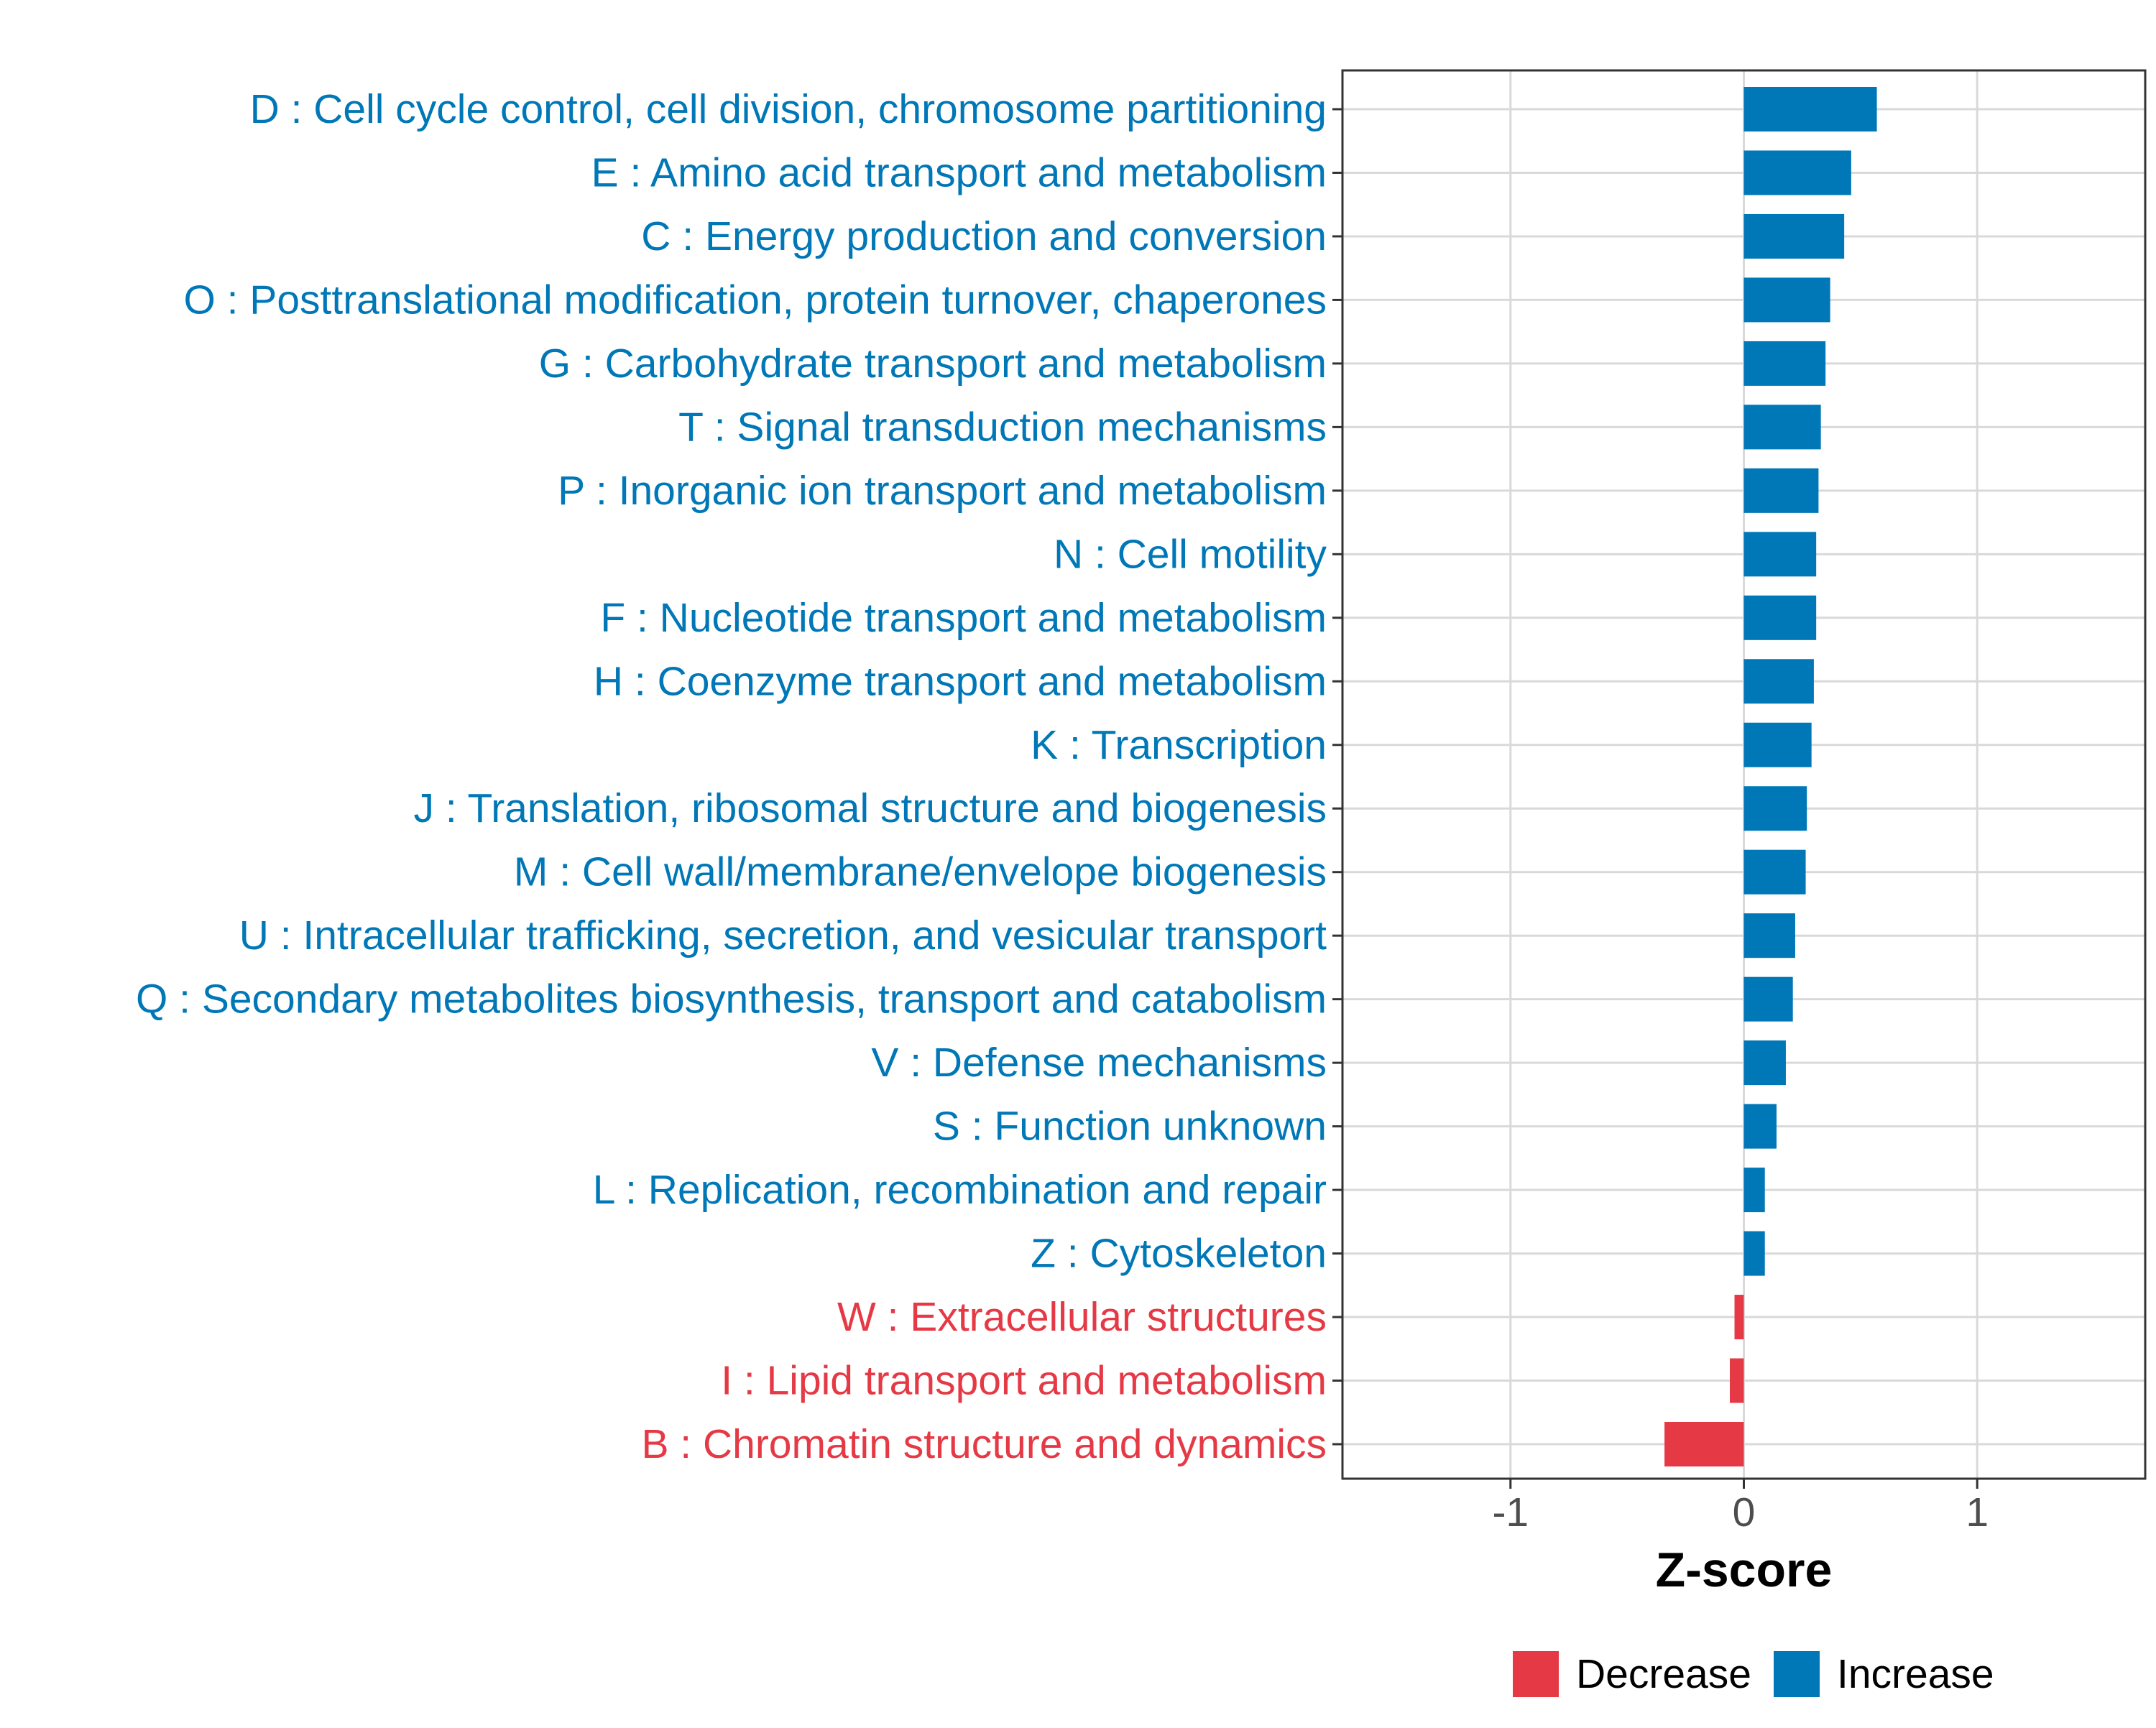 This screenshot has height=1728, width=2156. I want to click on y-tick-label: E : Amino acid transport and metabolism, so click(959, 172).